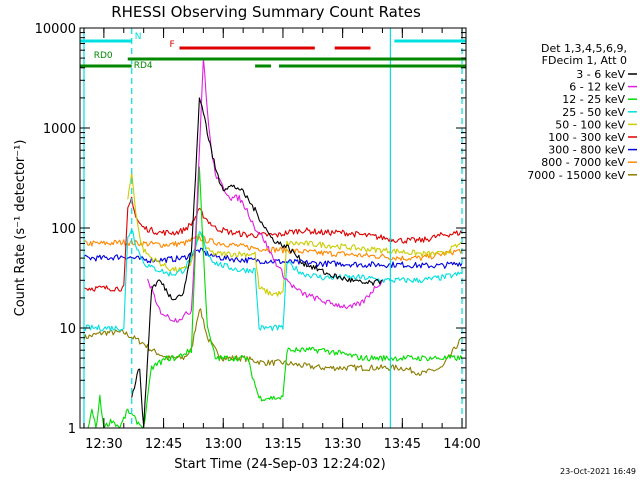 This screenshot has width=640, height=480. What do you see at coordinates (402, 444) in the screenshot?
I see `x-tick-label-5: 13:45` at bounding box center [402, 444].